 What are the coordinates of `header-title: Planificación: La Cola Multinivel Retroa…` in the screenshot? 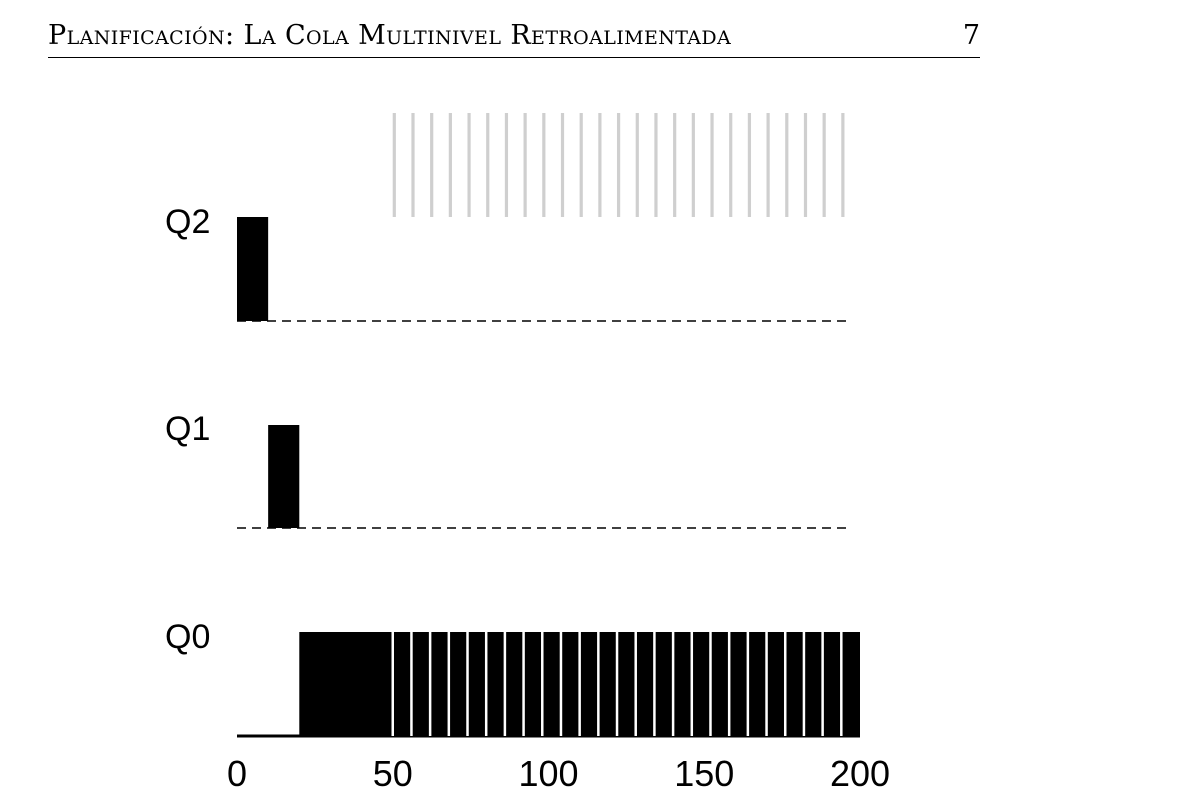 It's located at (390, 35).